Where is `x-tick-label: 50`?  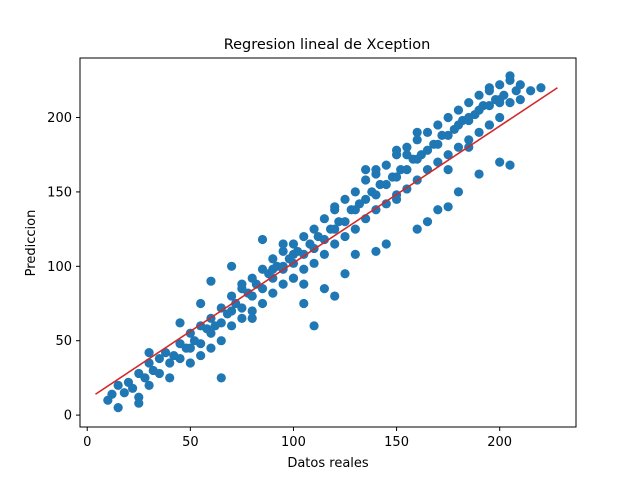
x-tick-label: 50 is located at coordinates (190, 442).